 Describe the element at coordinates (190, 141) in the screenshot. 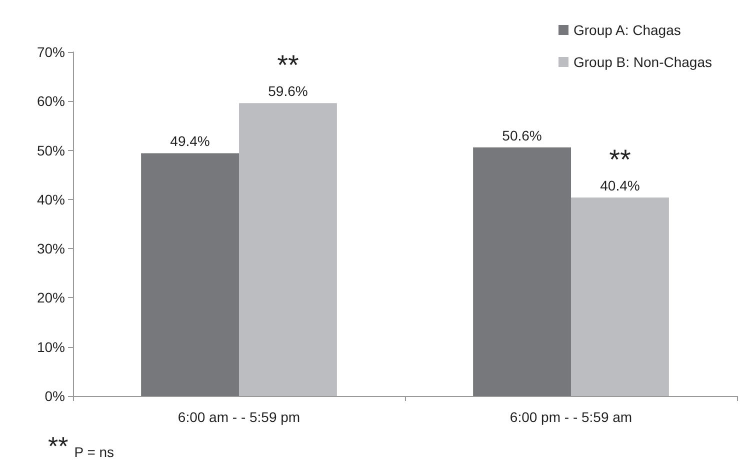

I see `data-label: 49.4%` at that location.